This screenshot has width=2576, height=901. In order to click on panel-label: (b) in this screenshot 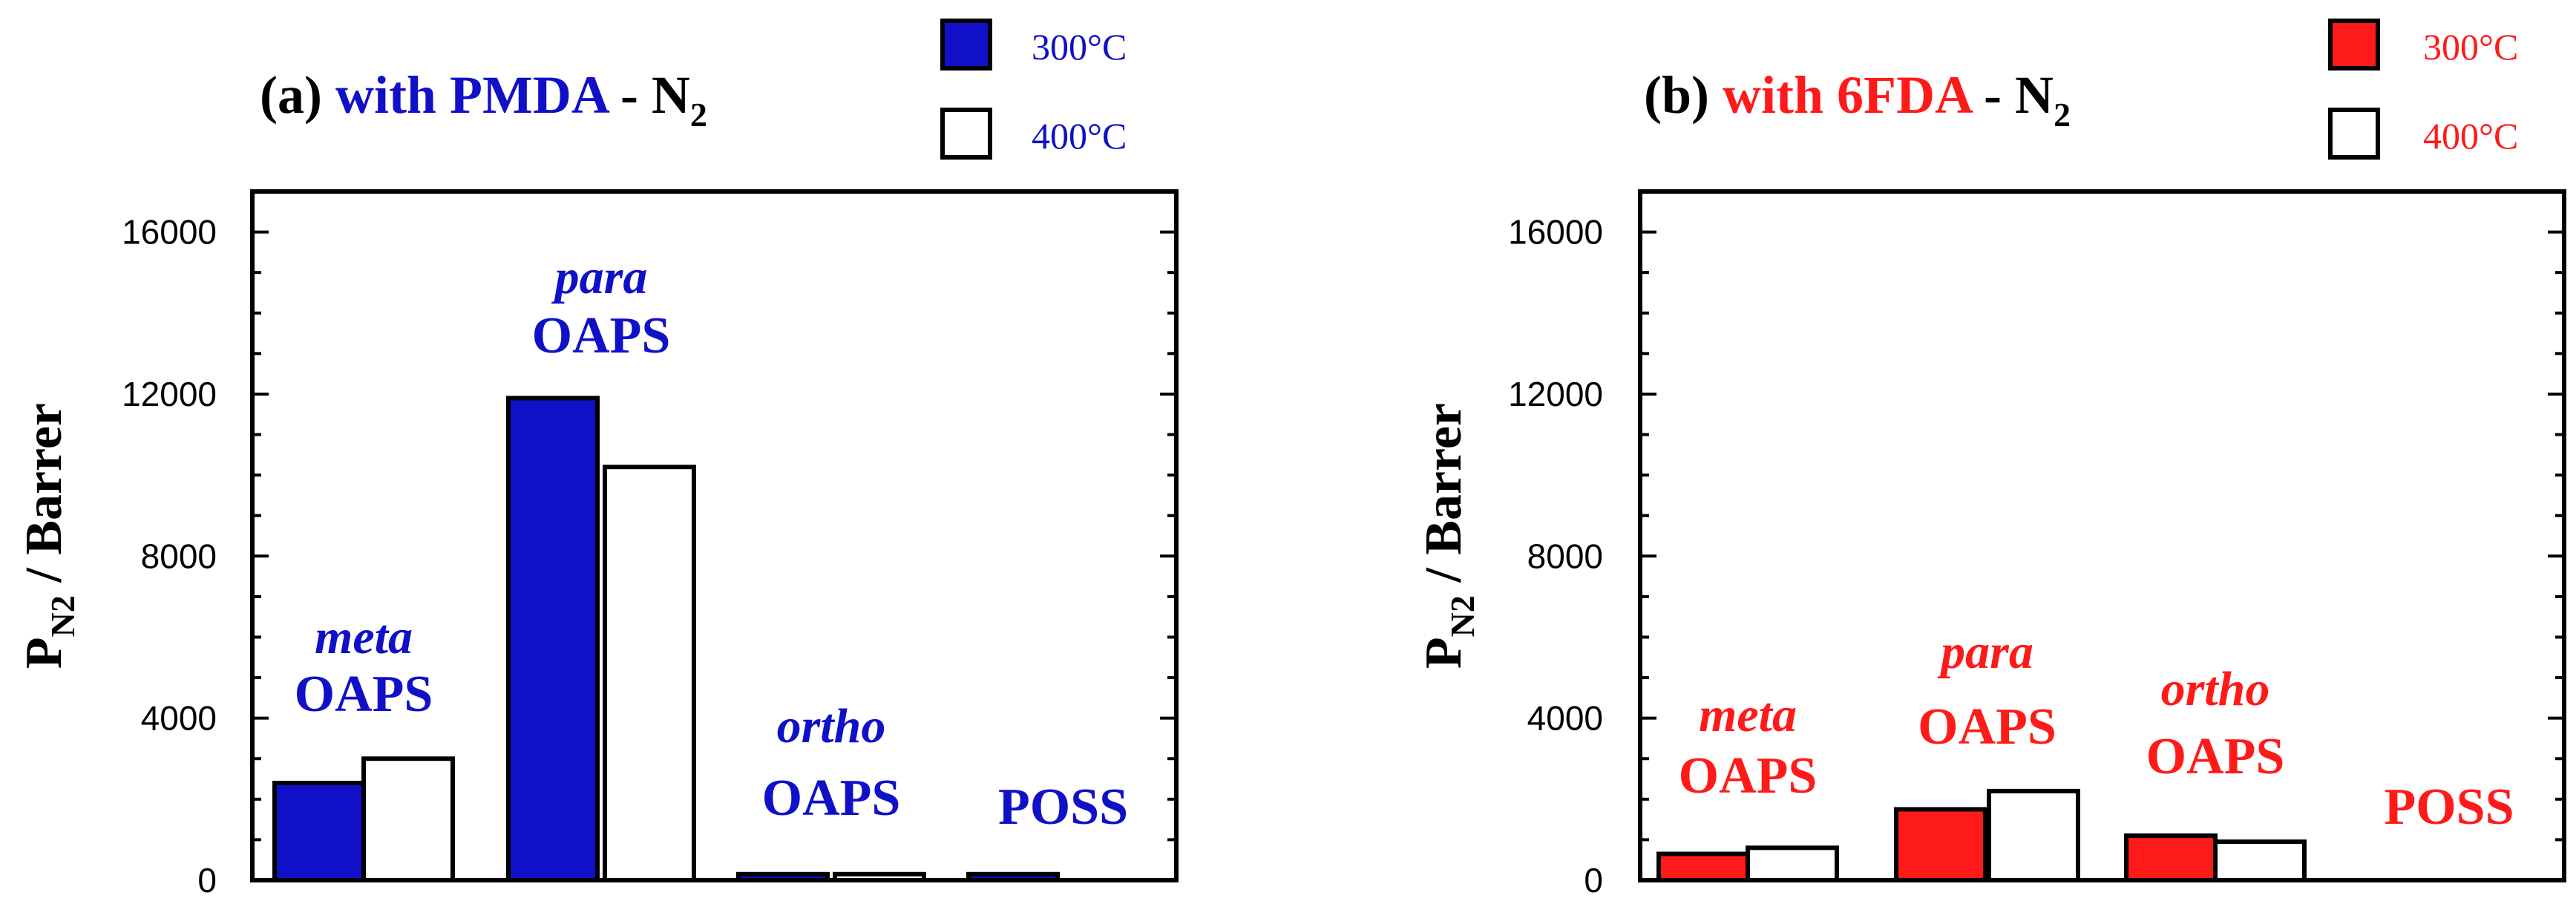, I will do `click(1676, 95)`.